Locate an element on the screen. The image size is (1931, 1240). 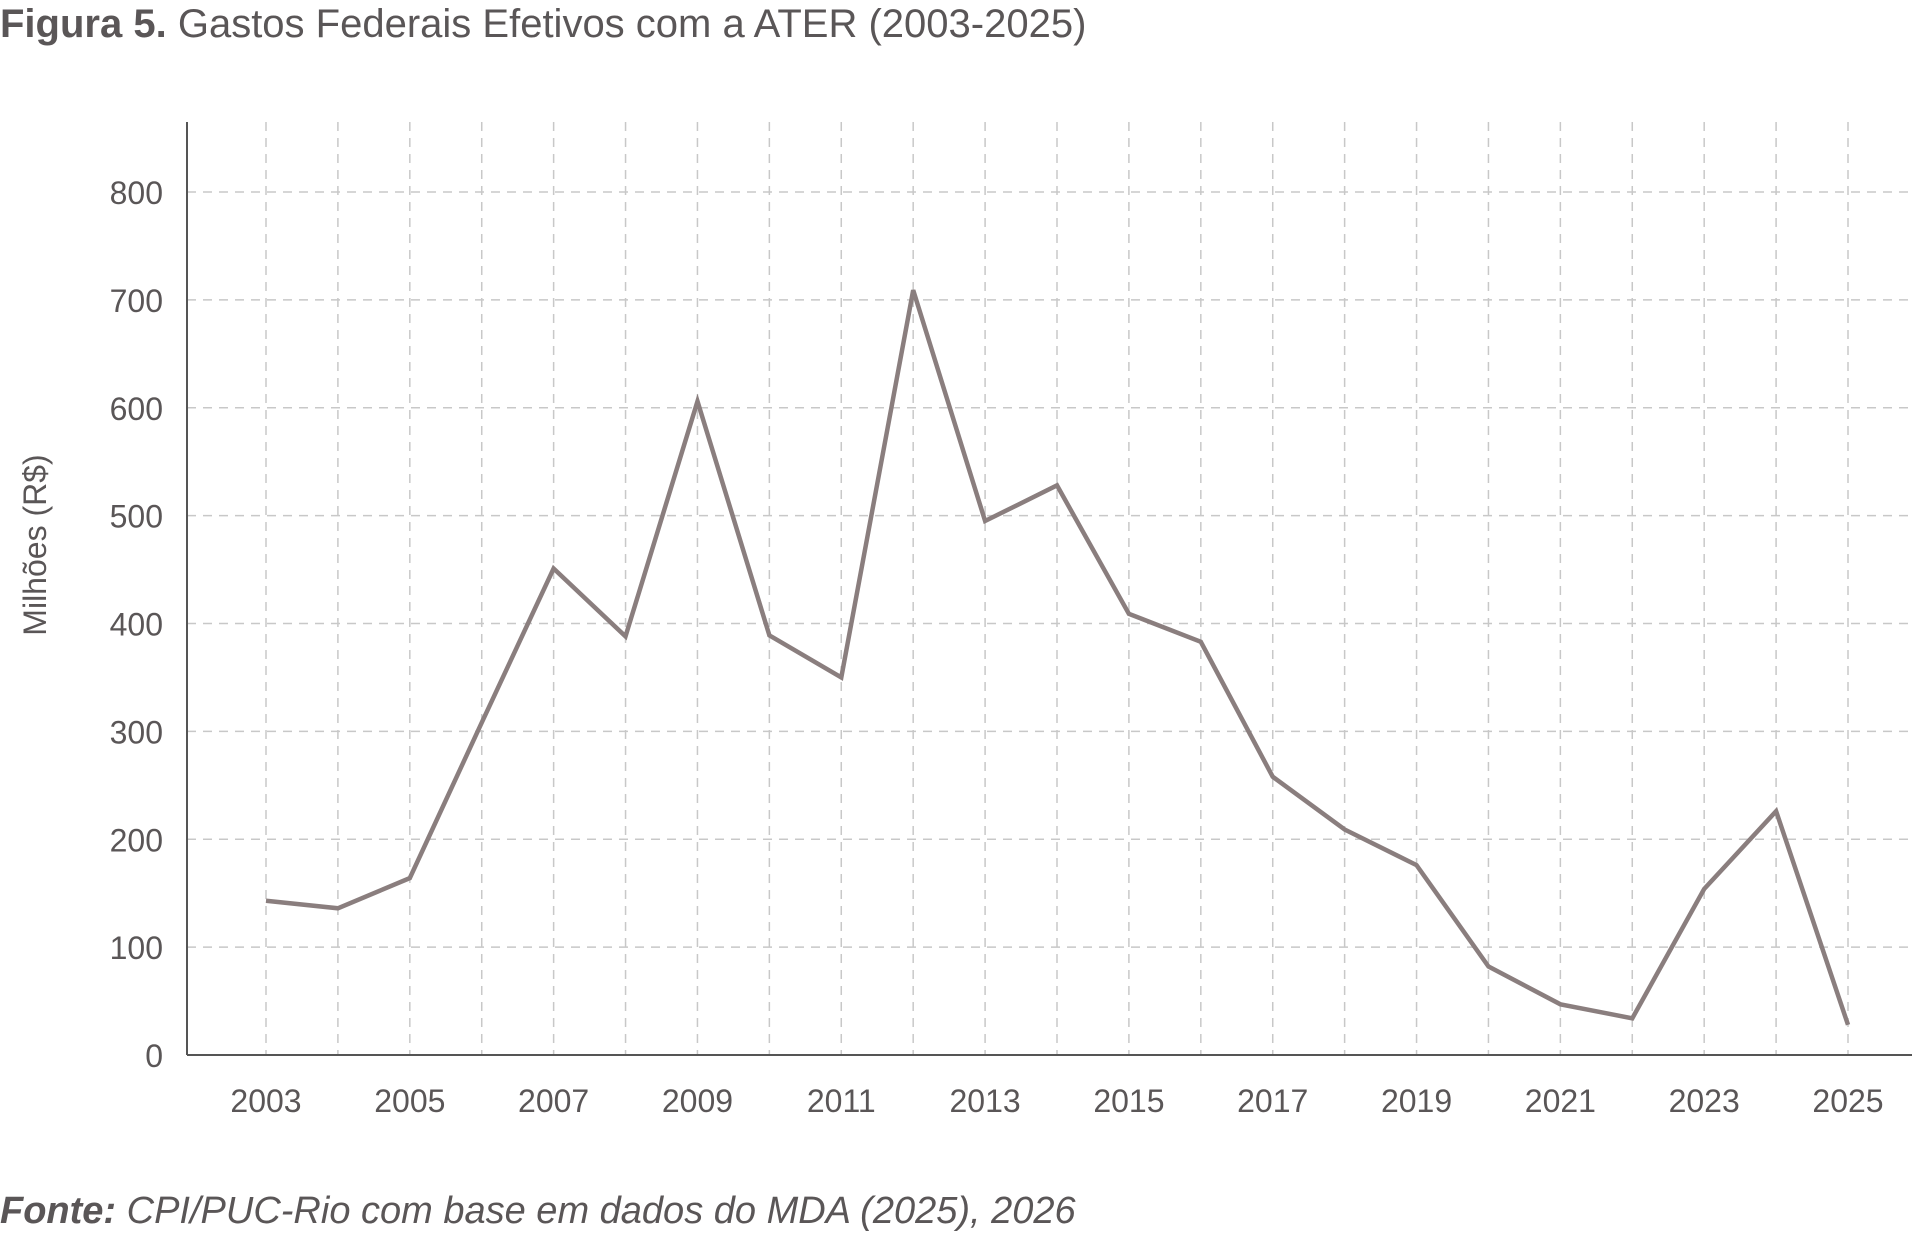
y-tick-label: 400 is located at coordinates (136, 625).